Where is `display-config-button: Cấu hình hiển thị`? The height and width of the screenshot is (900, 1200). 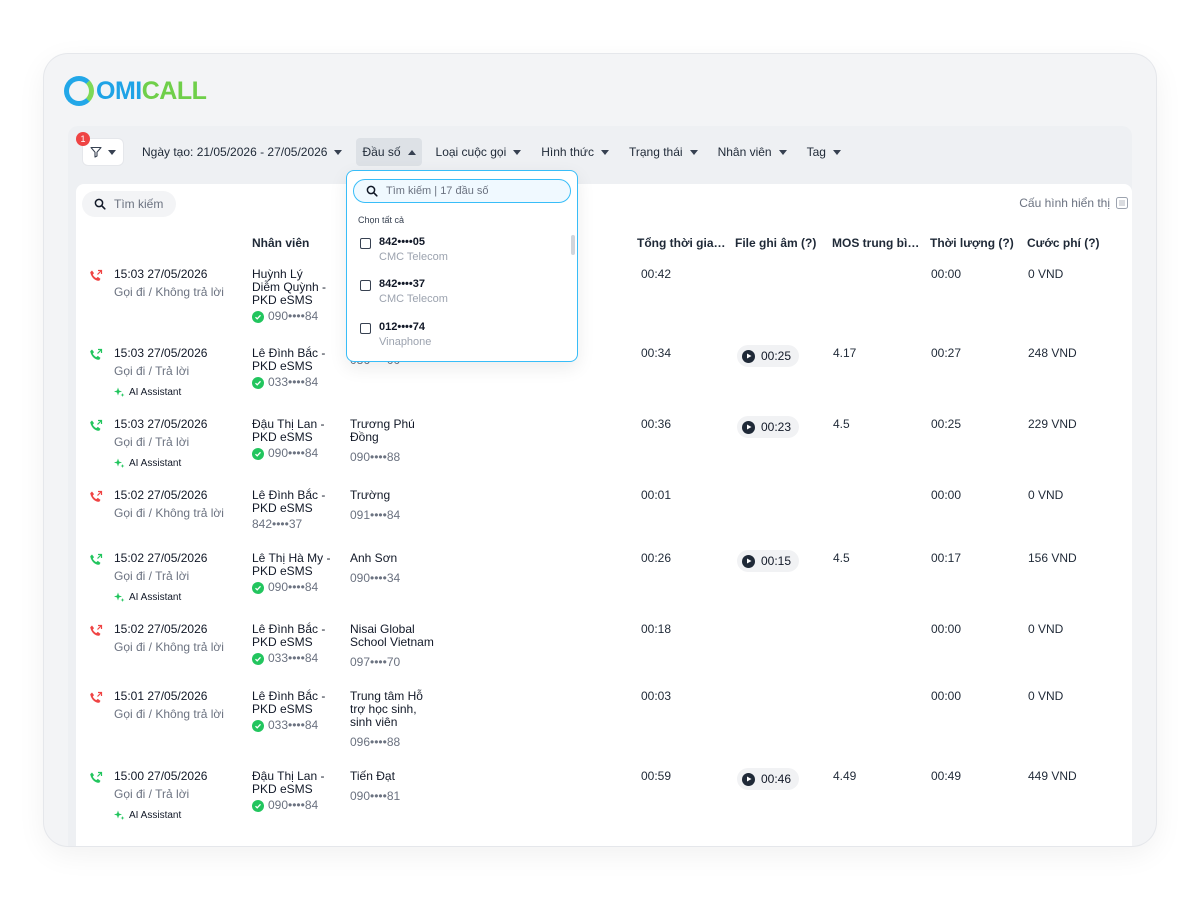 display-config-button: Cấu hình hiển thị is located at coordinates (1073, 203).